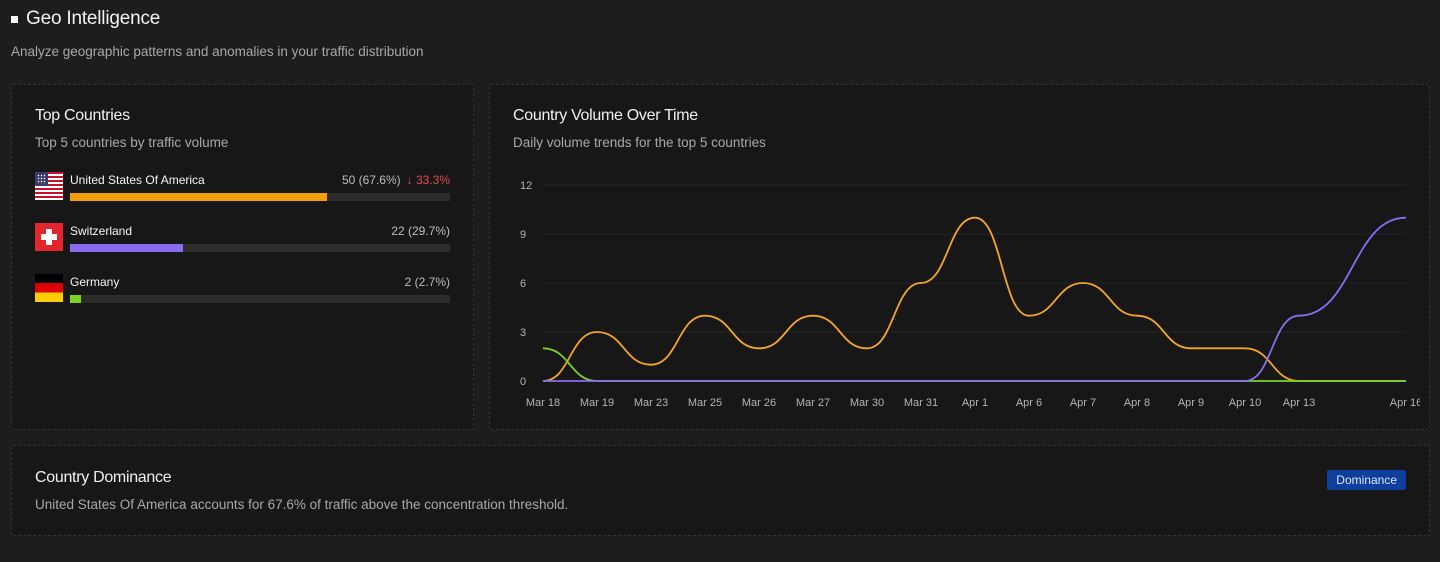 This screenshot has height=562, width=1440. What do you see at coordinates (132, 142) in the screenshot?
I see `top-countries-subtitle: Top 5 countries by traffic volume` at bounding box center [132, 142].